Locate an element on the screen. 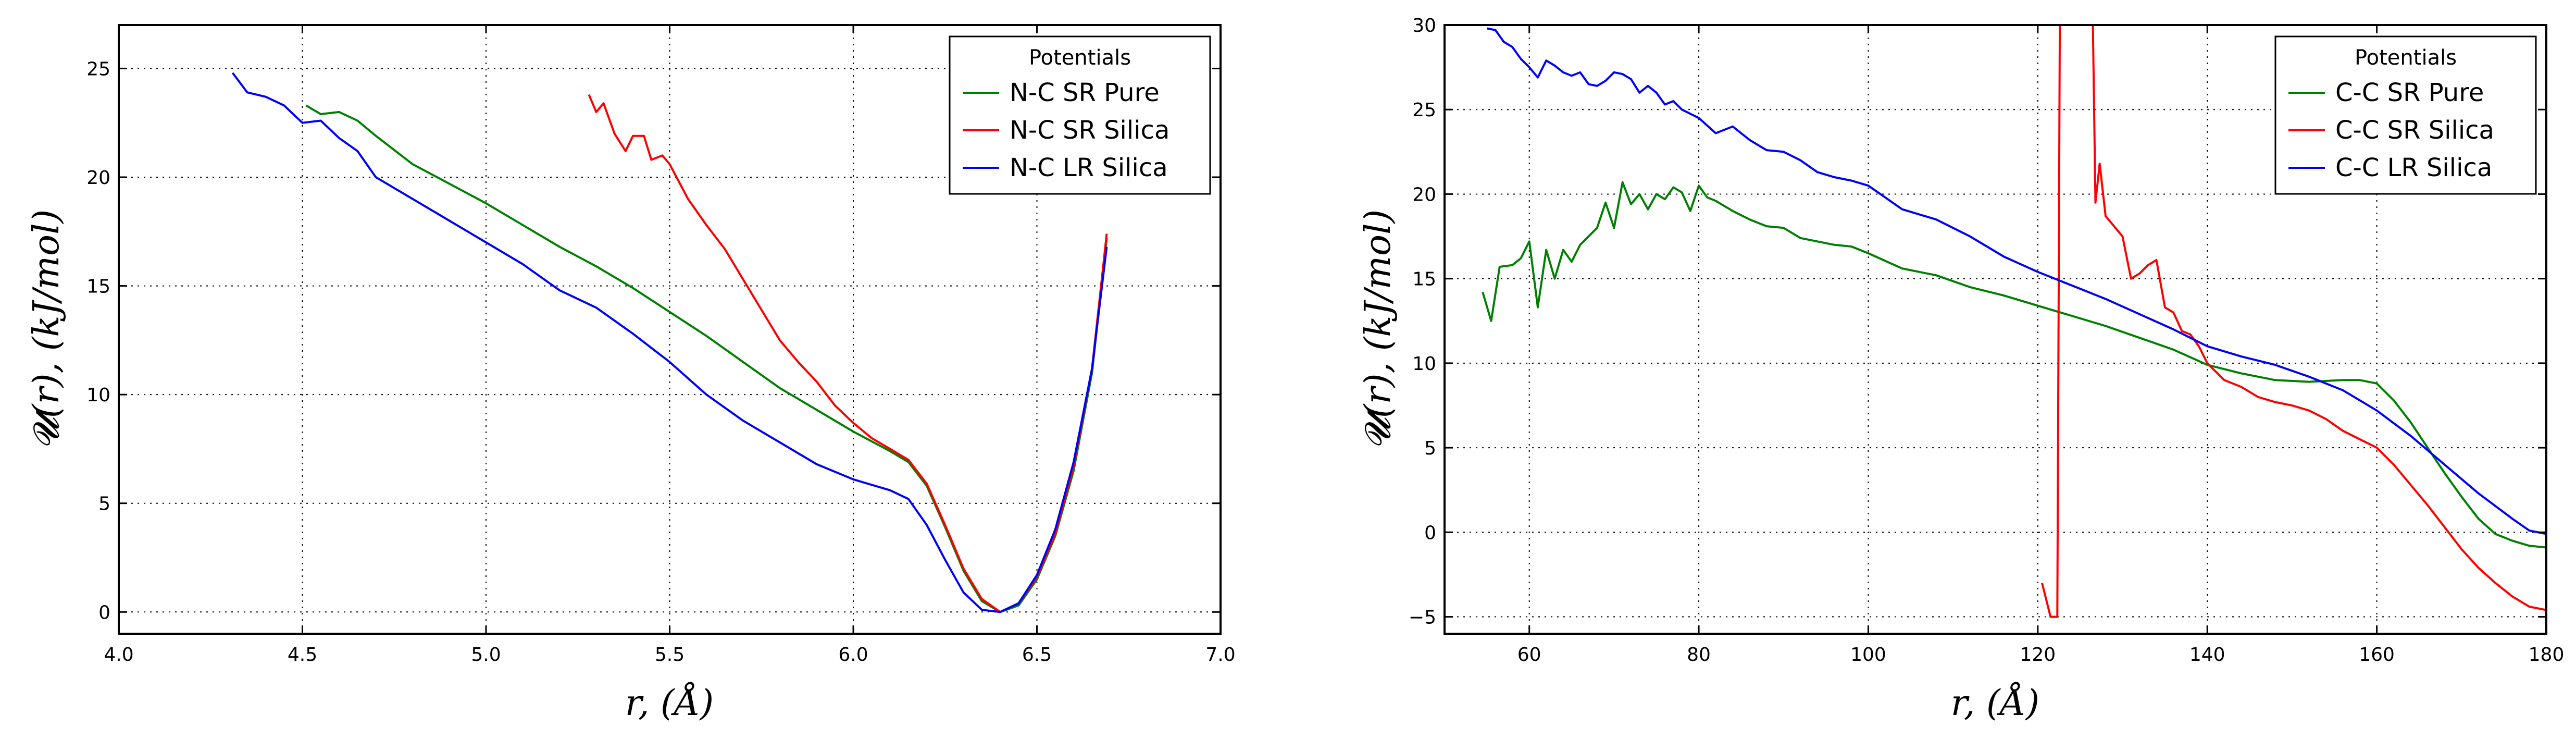  x-tick-label: 100 is located at coordinates (1868, 655).